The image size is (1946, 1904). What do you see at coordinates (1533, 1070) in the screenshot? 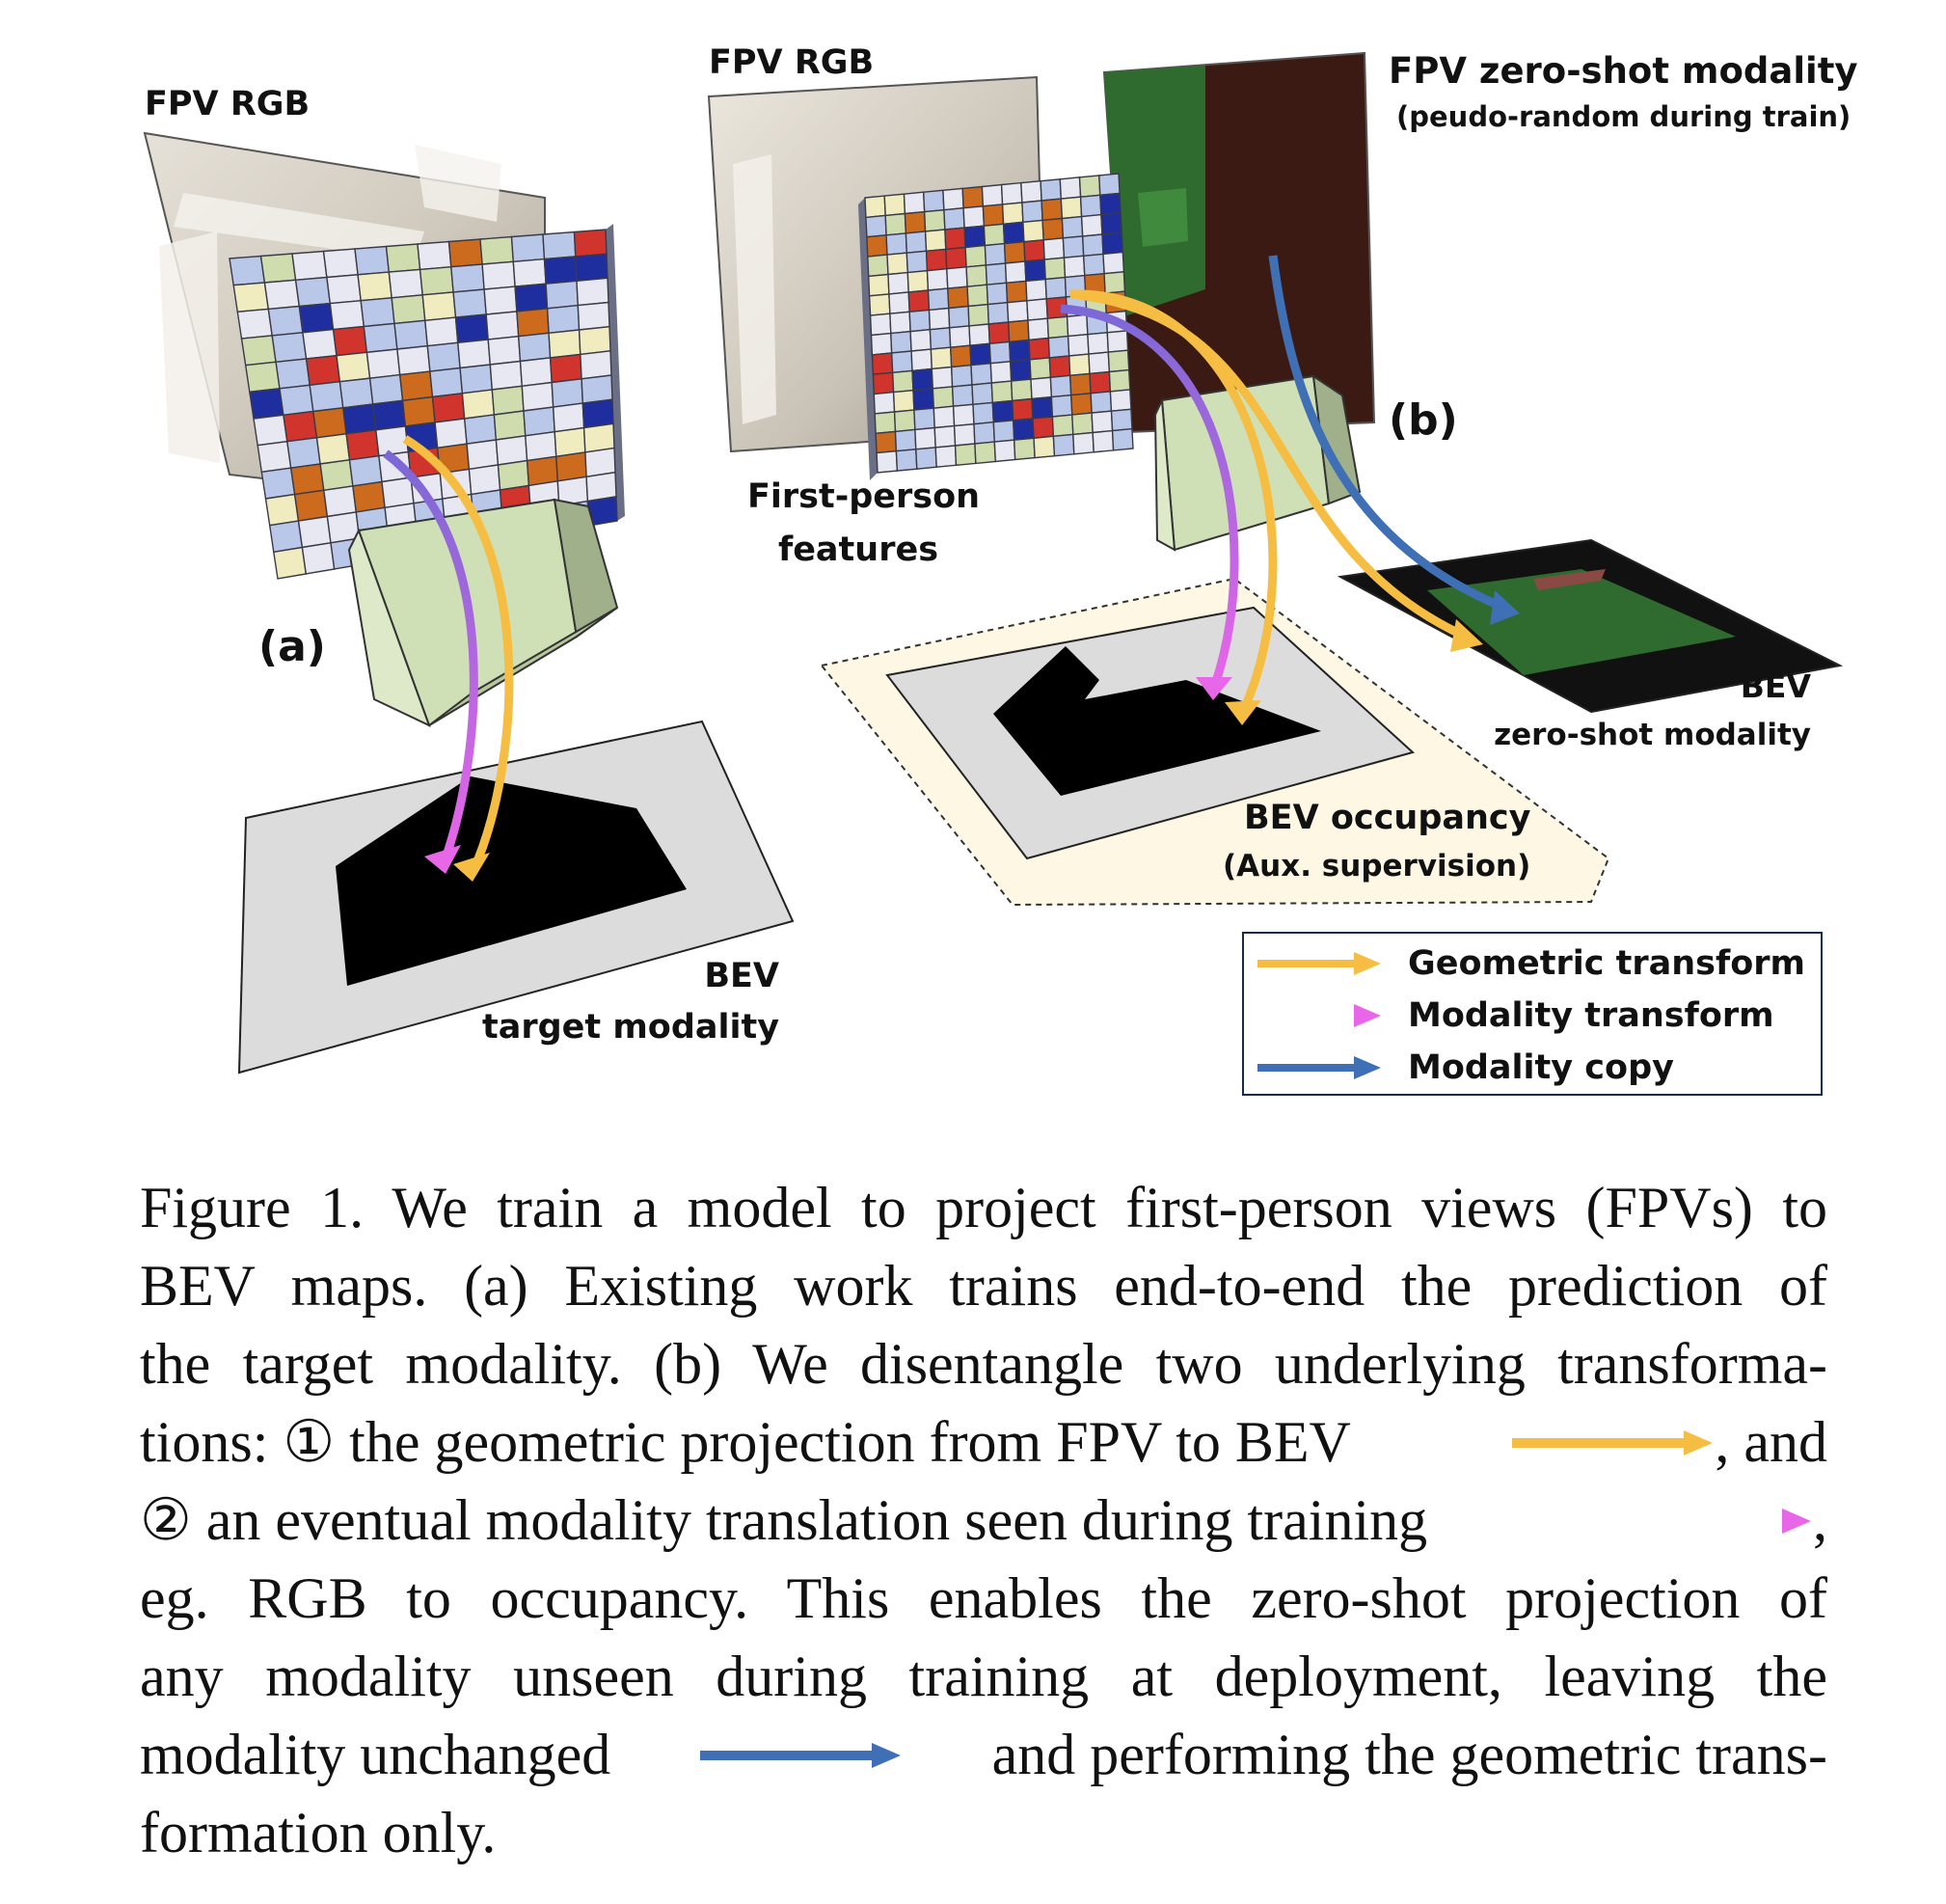
I see `legend-item-modality-copy: Modality copy` at bounding box center [1533, 1070].